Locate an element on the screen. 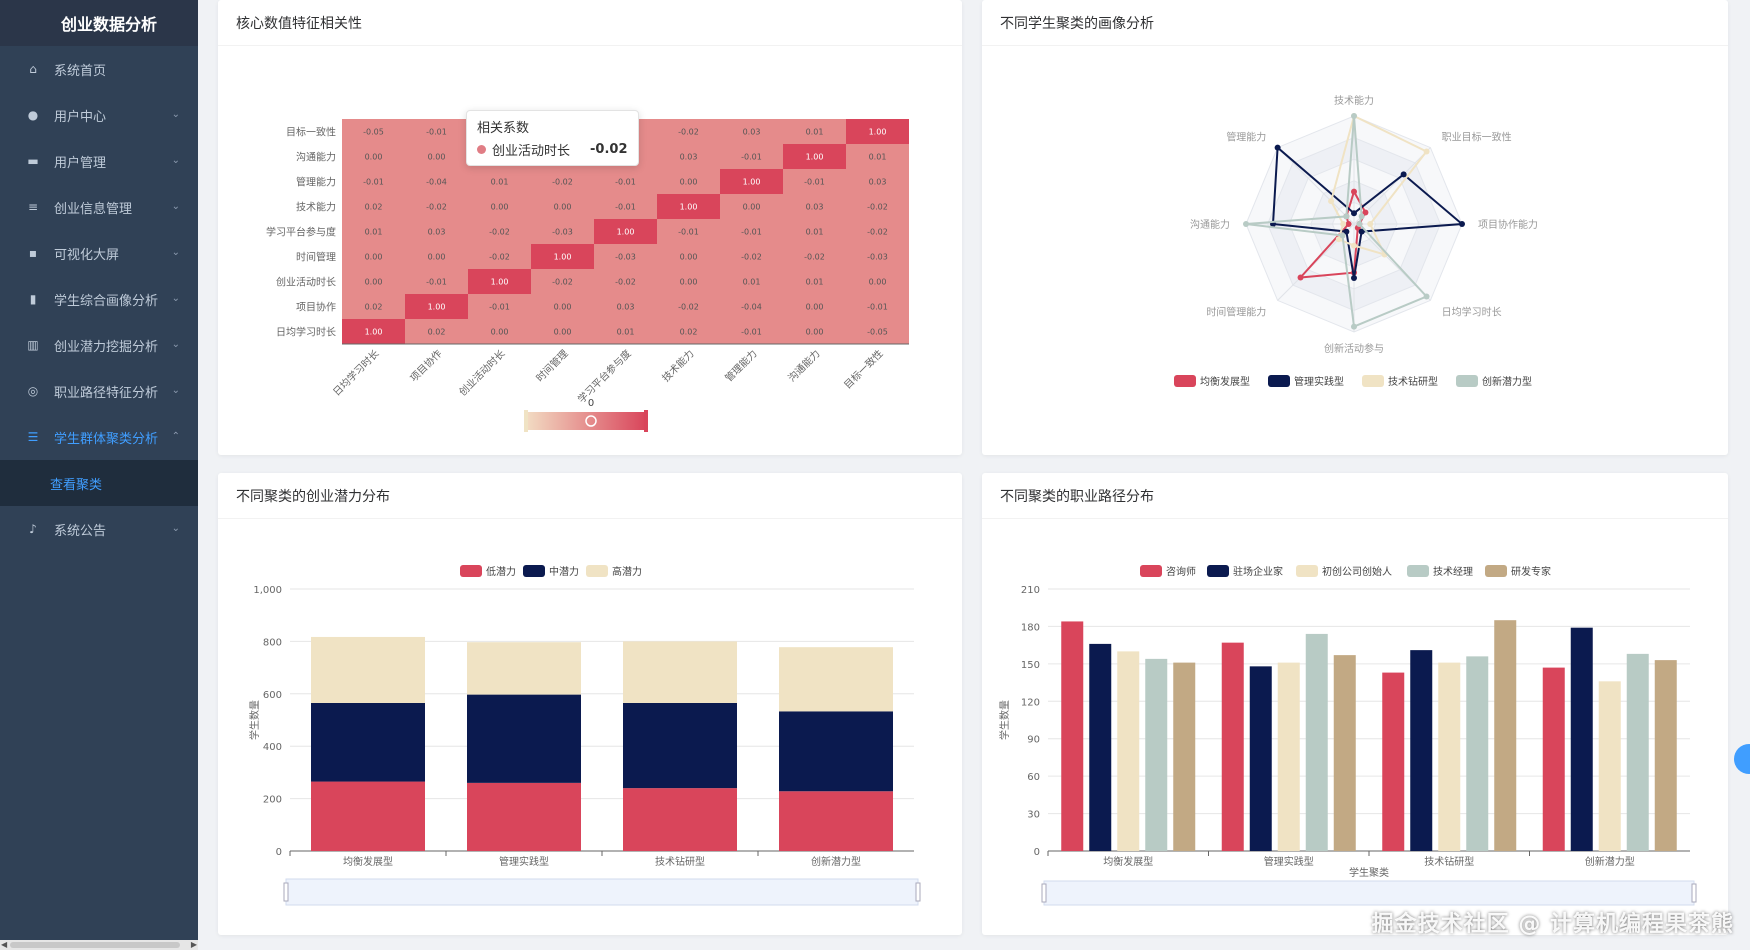 The image size is (1750, 950). zoom-handle-left is located at coordinates (1044, 893).